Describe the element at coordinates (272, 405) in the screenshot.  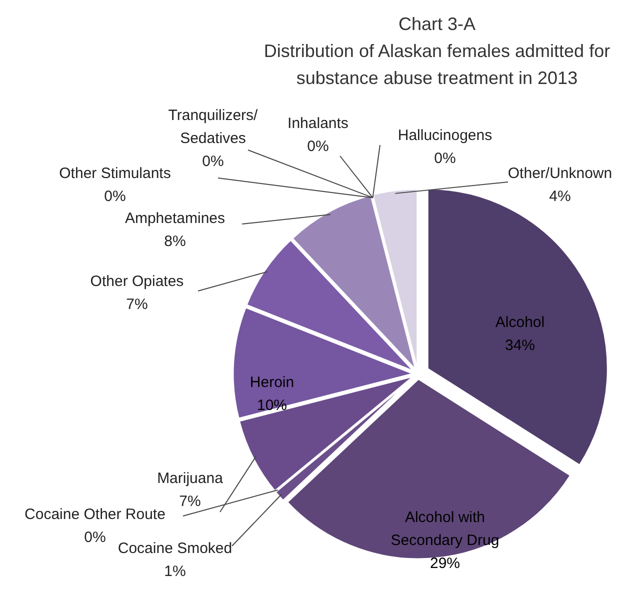
I see `data-label: 10%` at that location.